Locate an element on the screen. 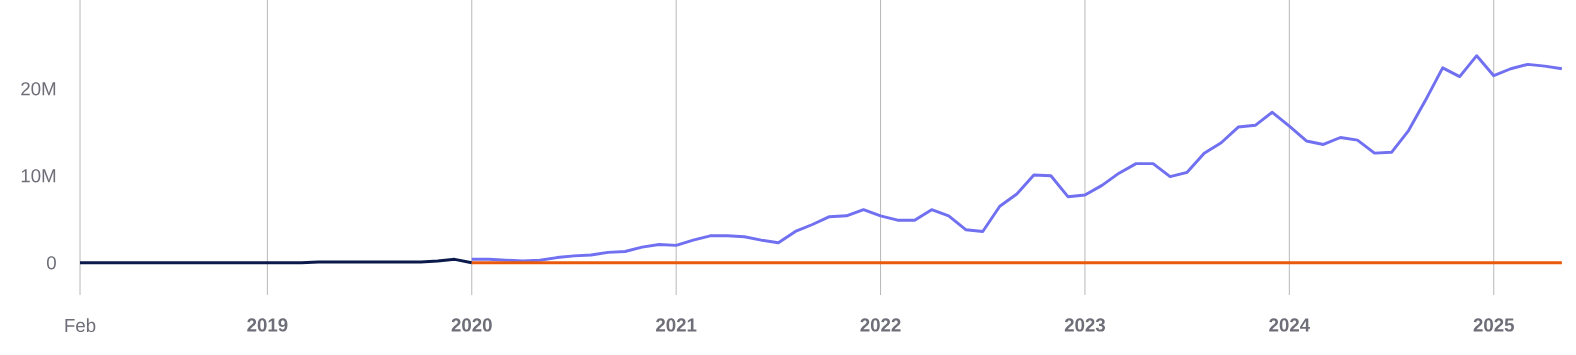 This screenshot has width=1576, height=355. y-tick-label: 20M is located at coordinates (38, 89).